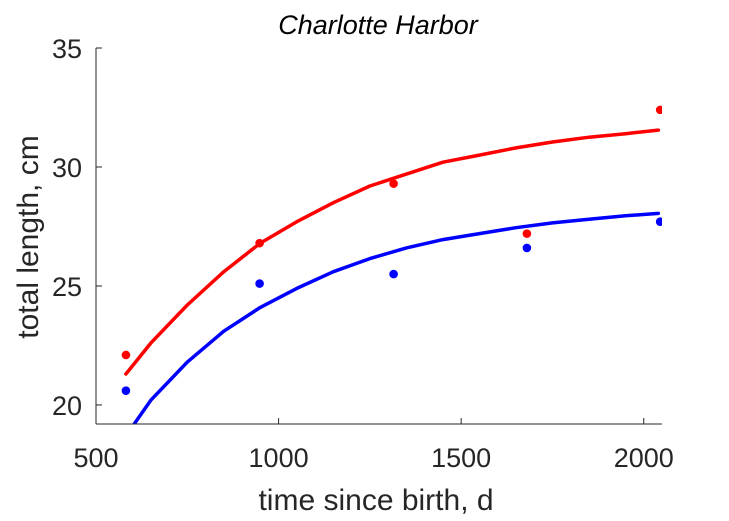 This screenshot has height=521, width=729. What do you see at coordinates (375, 500) in the screenshot?
I see `x-axis-label: time since birth, d` at bounding box center [375, 500].